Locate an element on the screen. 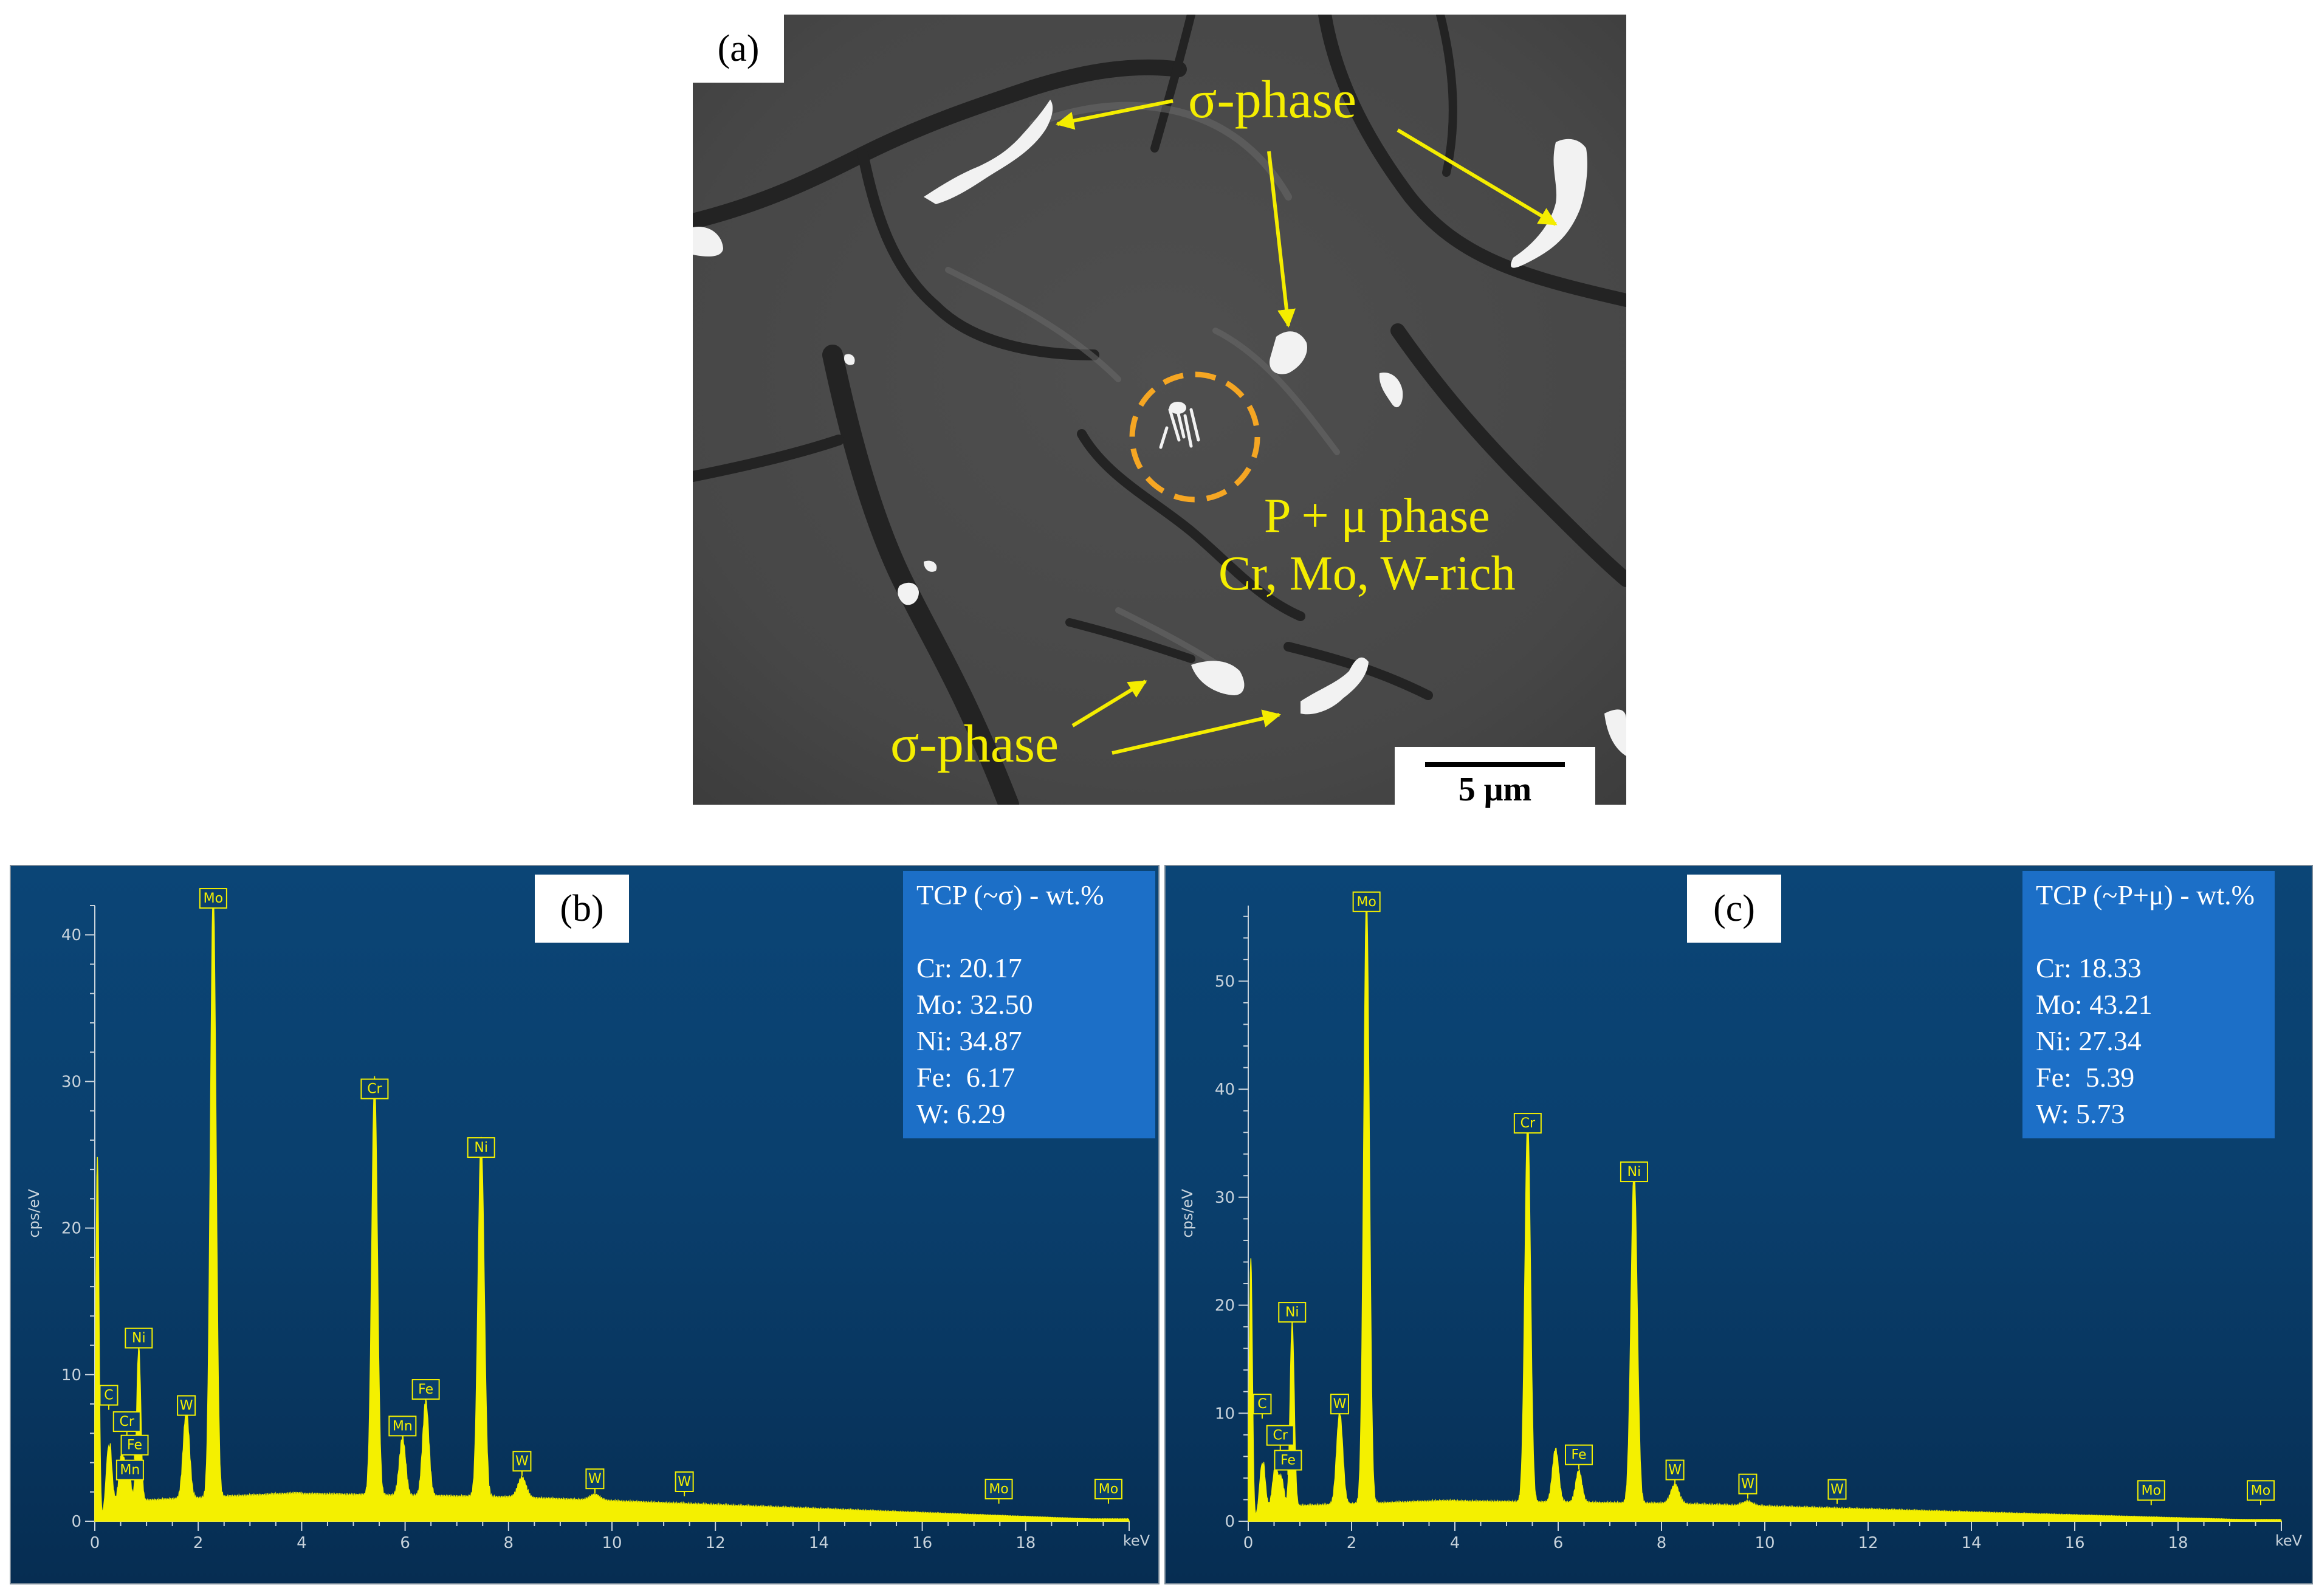 The height and width of the screenshot is (1596, 2316). x-tick-label: 18 is located at coordinates (1025, 1543).